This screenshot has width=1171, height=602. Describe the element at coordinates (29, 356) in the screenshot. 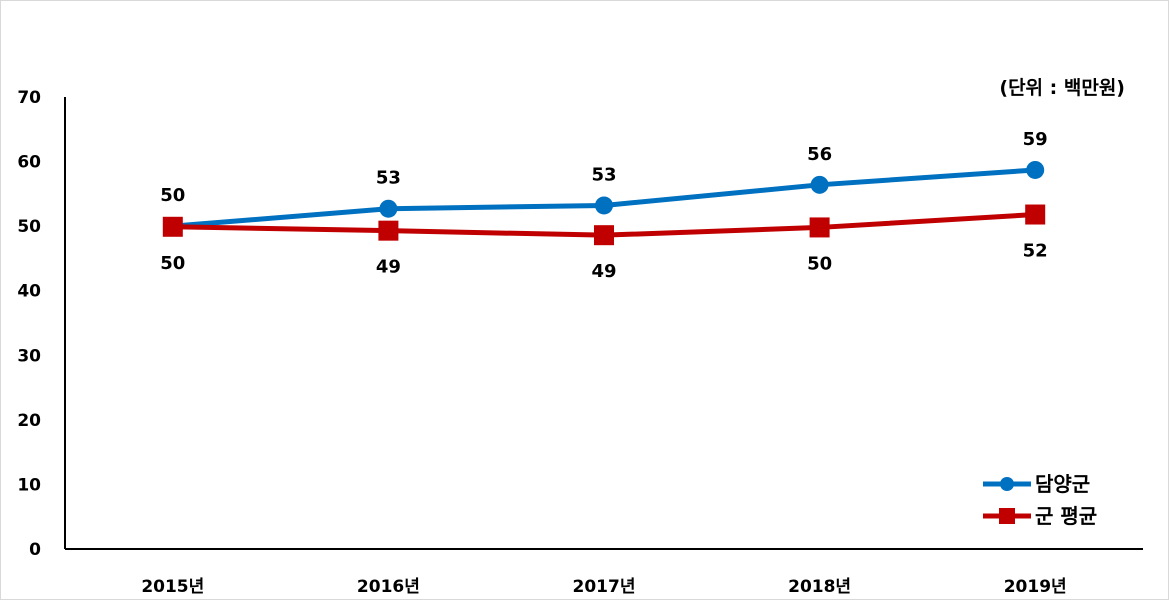

I see `y-tick-label: 30` at that location.